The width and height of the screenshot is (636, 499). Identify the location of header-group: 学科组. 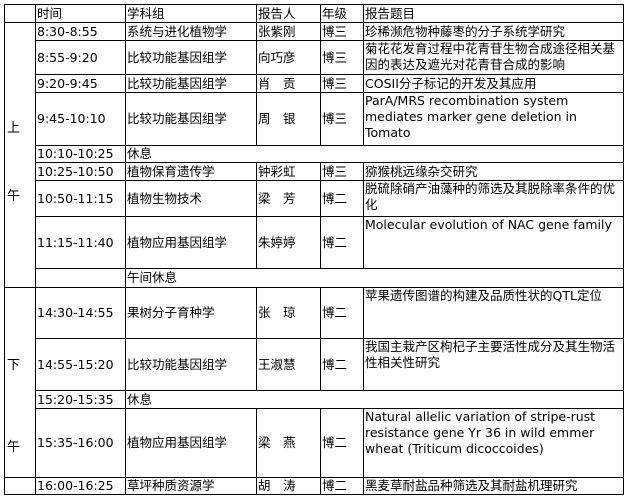
(191, 13).